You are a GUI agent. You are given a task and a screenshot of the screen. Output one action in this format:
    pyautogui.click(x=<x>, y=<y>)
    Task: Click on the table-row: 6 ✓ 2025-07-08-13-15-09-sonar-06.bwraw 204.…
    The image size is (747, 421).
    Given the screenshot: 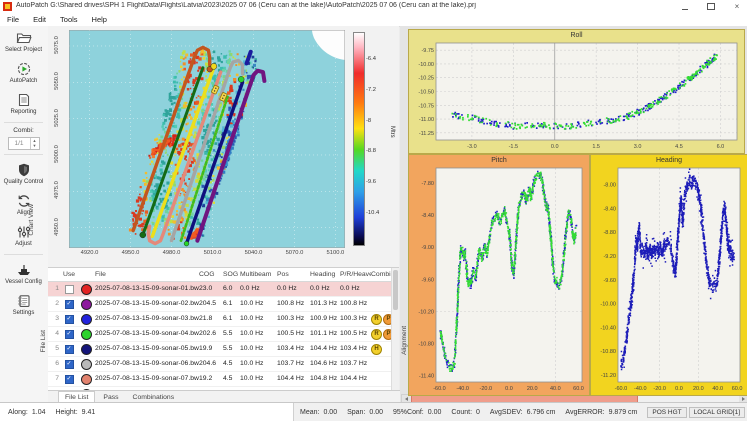 What is the action you would take?
    pyautogui.click(x=223, y=364)
    